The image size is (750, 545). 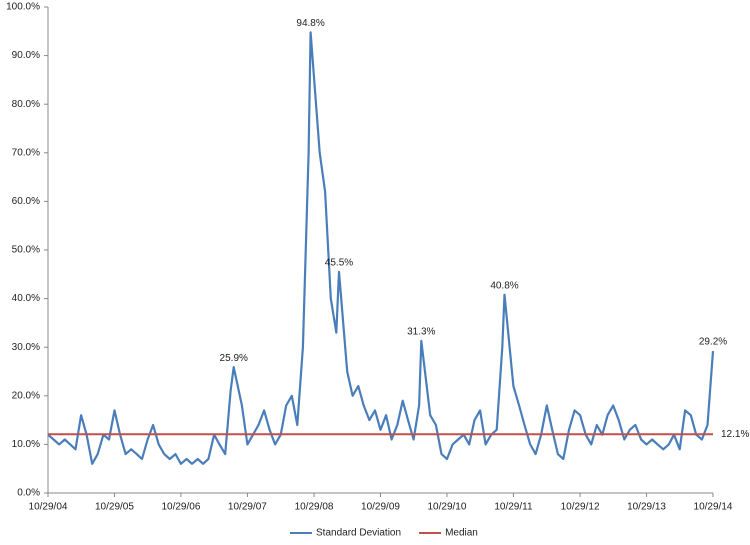 What do you see at coordinates (358, 533) in the screenshot?
I see `legend-label: Standard Deviation` at bounding box center [358, 533].